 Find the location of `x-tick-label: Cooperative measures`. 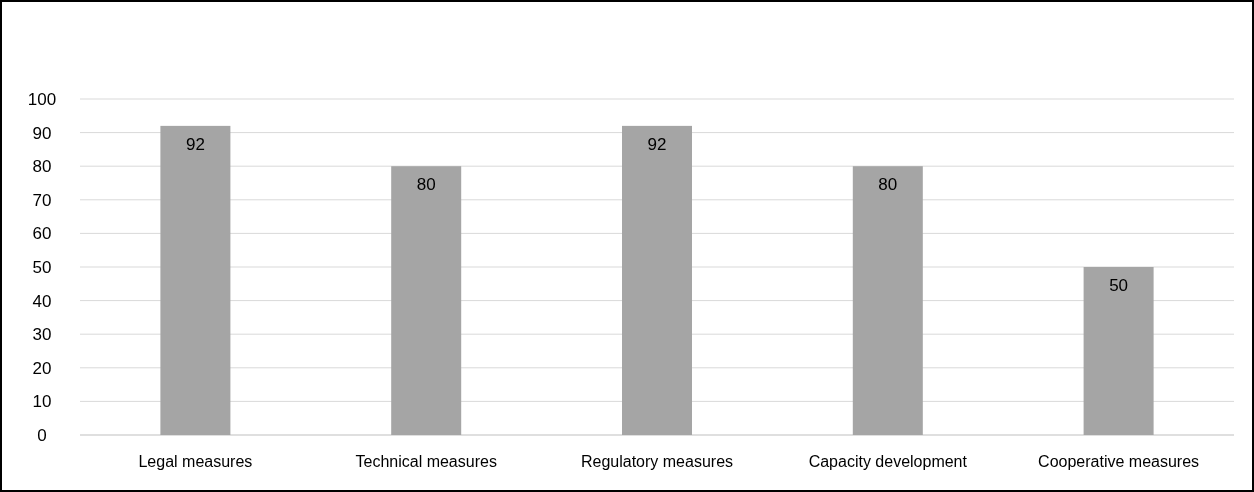

x-tick-label: Cooperative measures is located at coordinates (1119, 461).